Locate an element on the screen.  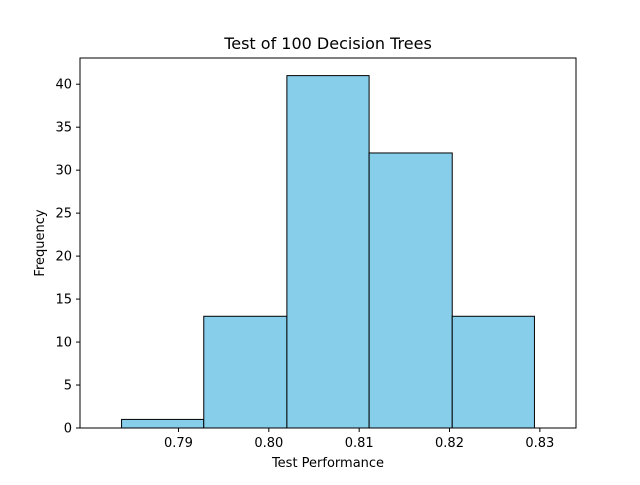
y-tick-label: 30 is located at coordinates (63, 171).